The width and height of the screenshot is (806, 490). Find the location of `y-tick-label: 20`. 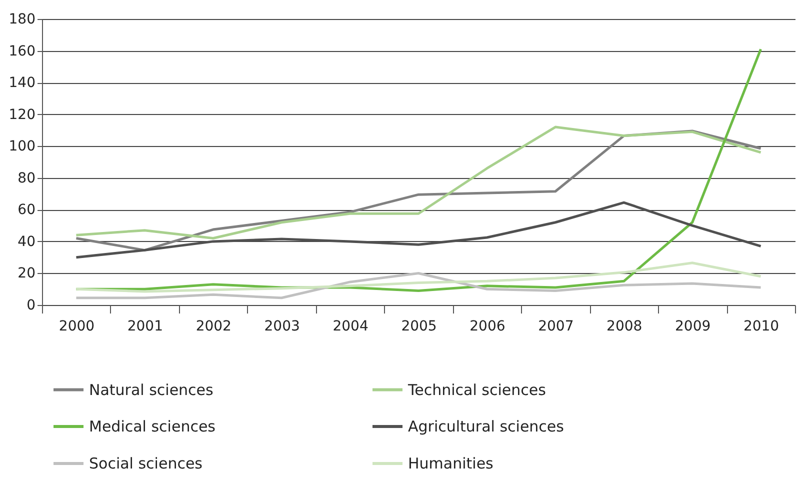

y-tick-label: 20 is located at coordinates (27, 274).